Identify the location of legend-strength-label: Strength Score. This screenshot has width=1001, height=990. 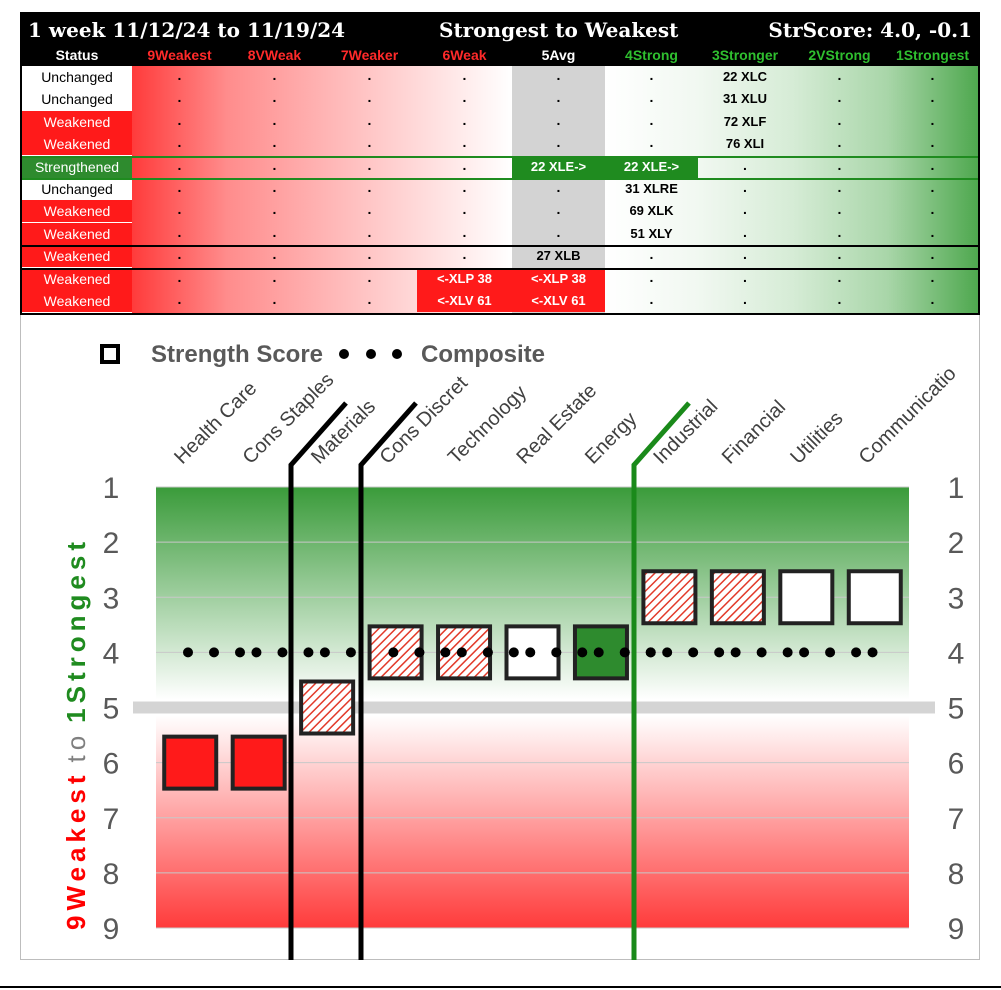
(237, 354).